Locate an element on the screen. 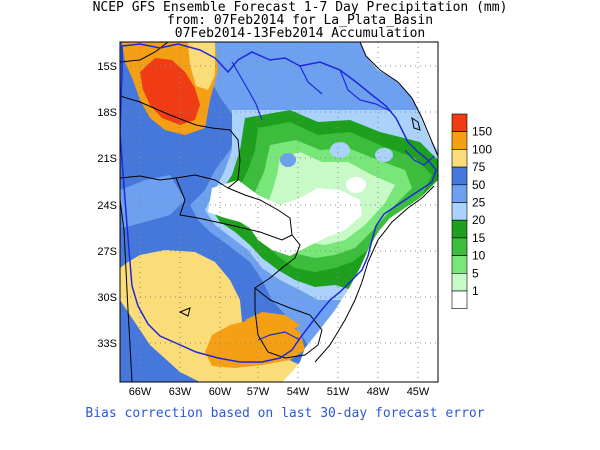  precip-band-50-south is located at coordinates (160, 341).